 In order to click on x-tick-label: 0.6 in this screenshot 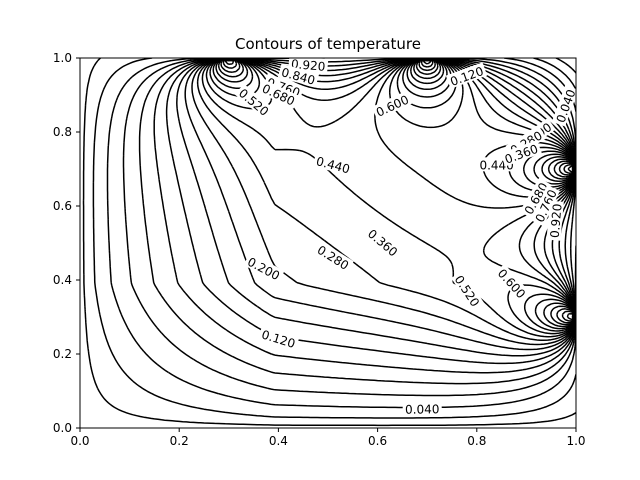, I will do `click(377, 441)`.